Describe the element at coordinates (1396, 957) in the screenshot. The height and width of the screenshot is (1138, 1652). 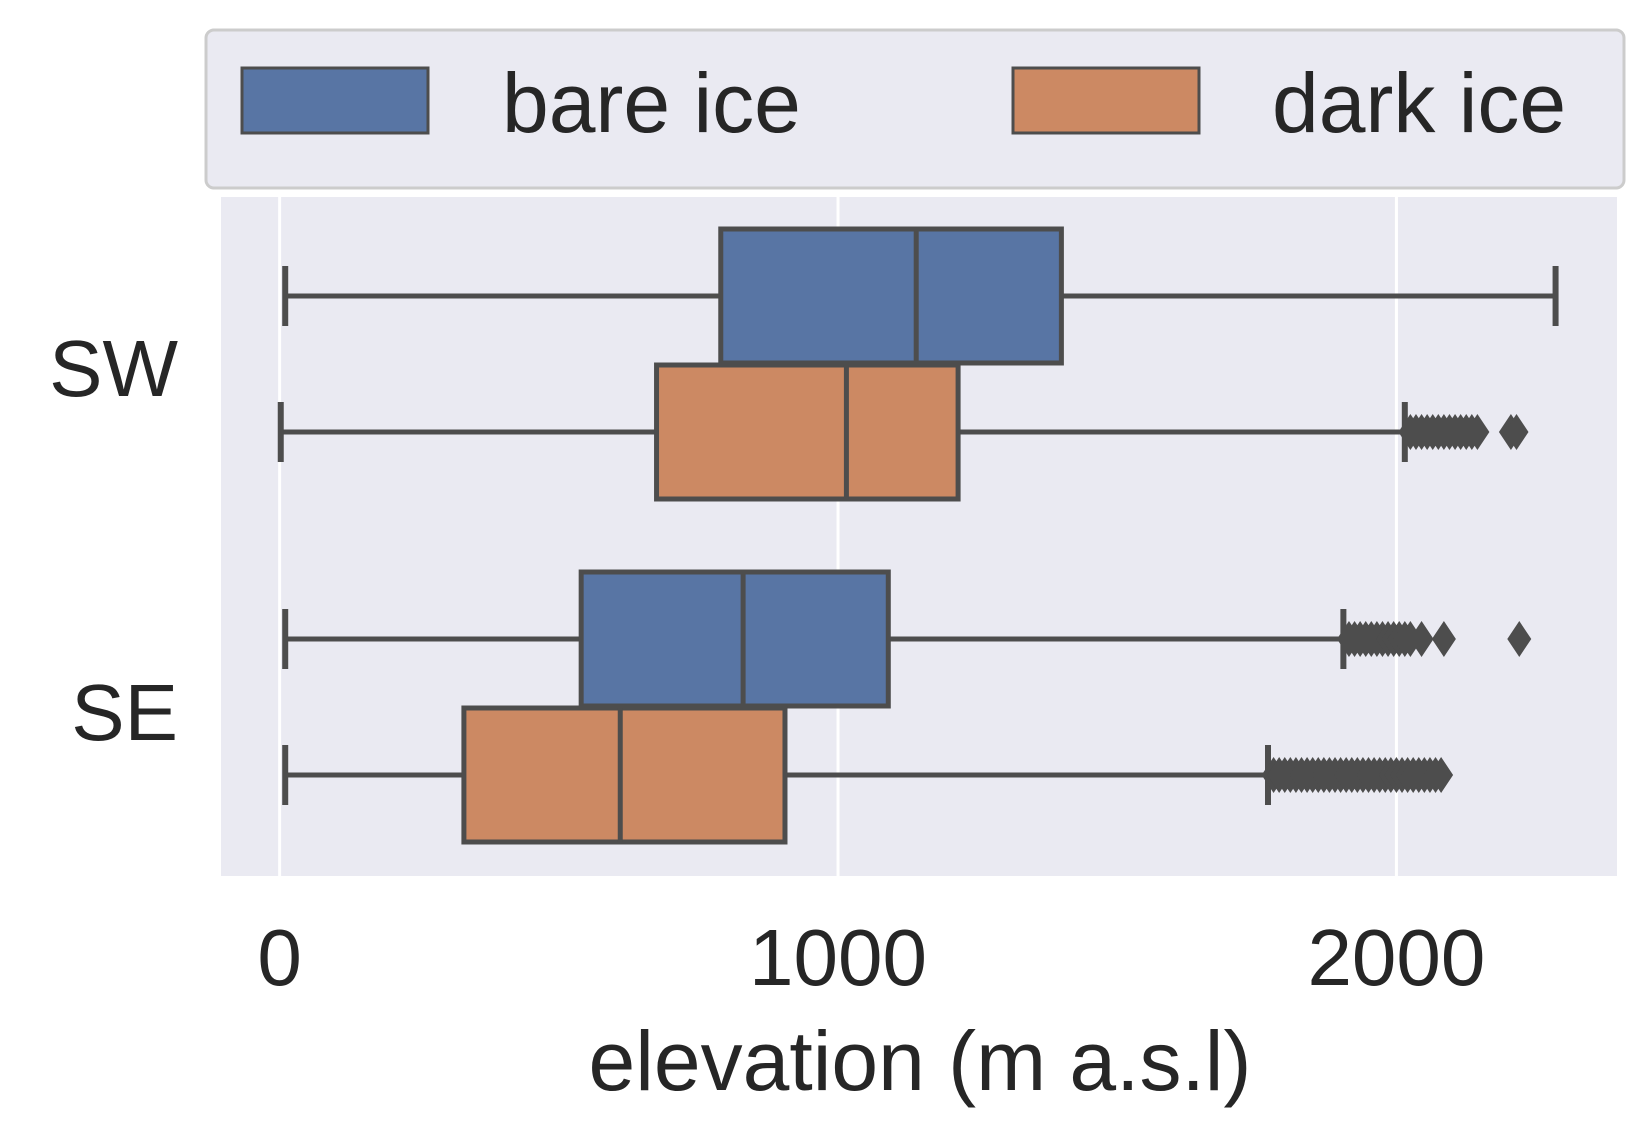
I see `x-tick-label: 2000` at that location.